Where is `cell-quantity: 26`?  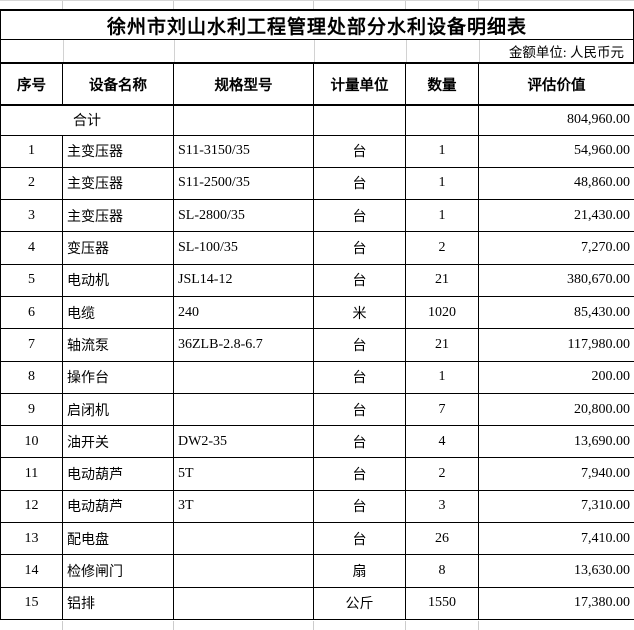
cell-quantity: 26 is located at coordinates (442, 539).